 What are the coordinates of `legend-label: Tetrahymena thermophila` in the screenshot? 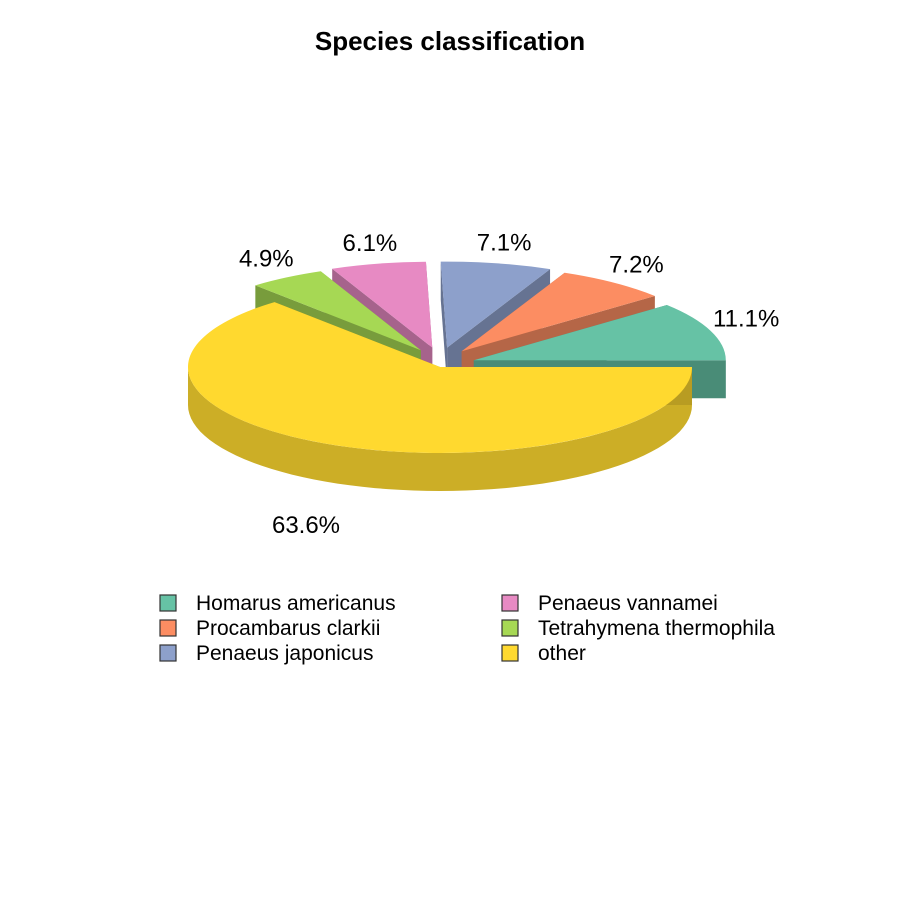 It's located at (656, 628).